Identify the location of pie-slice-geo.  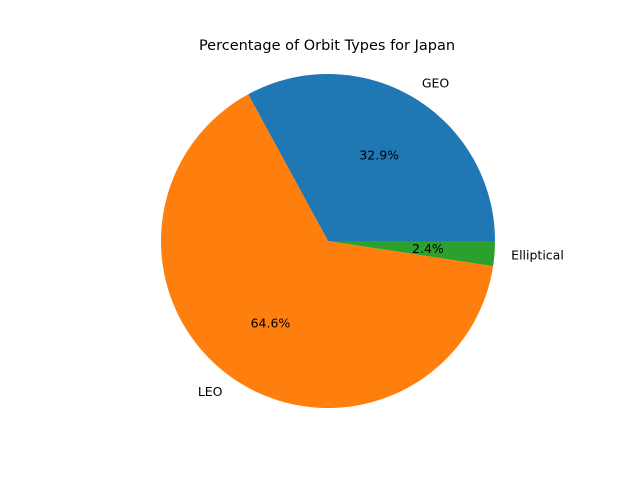
(371, 158).